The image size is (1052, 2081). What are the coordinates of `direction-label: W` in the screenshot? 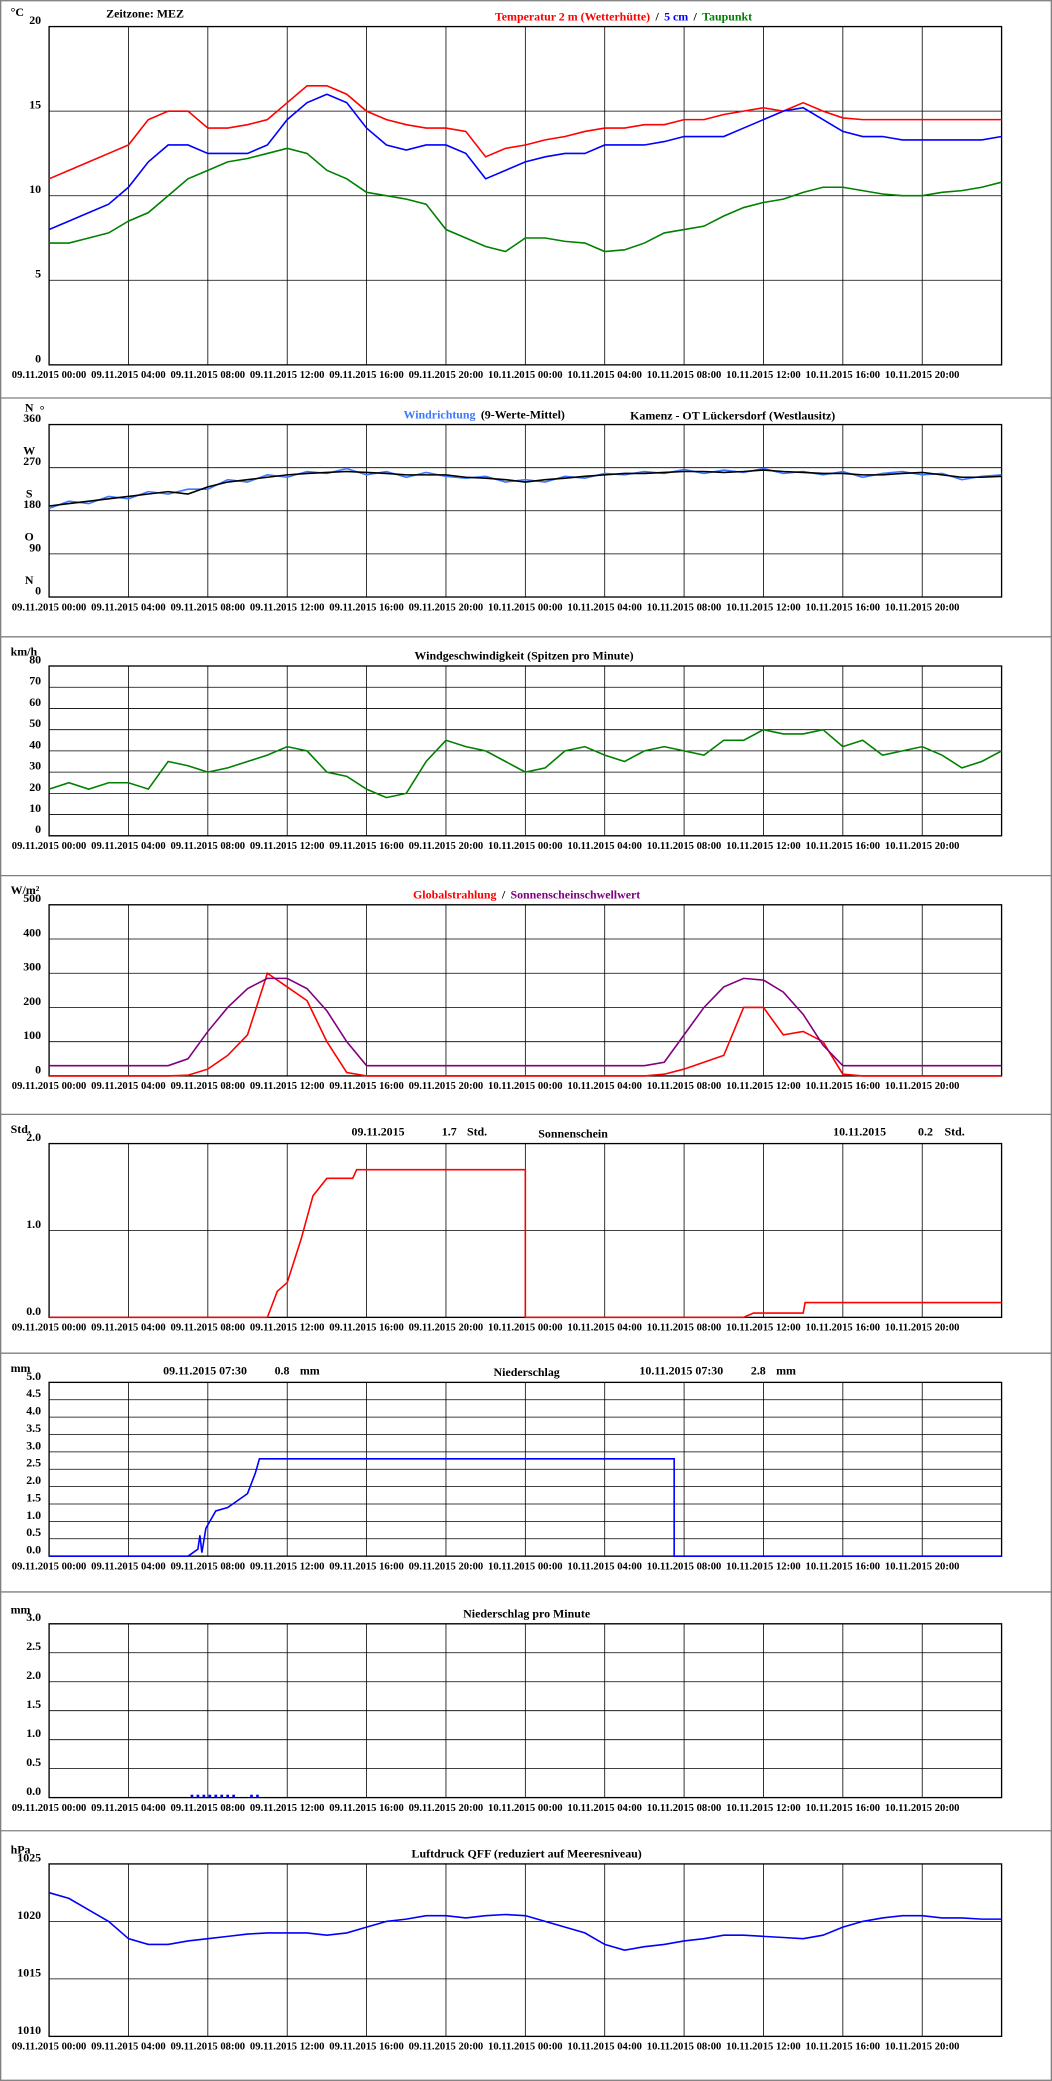 It's located at (29, 450).